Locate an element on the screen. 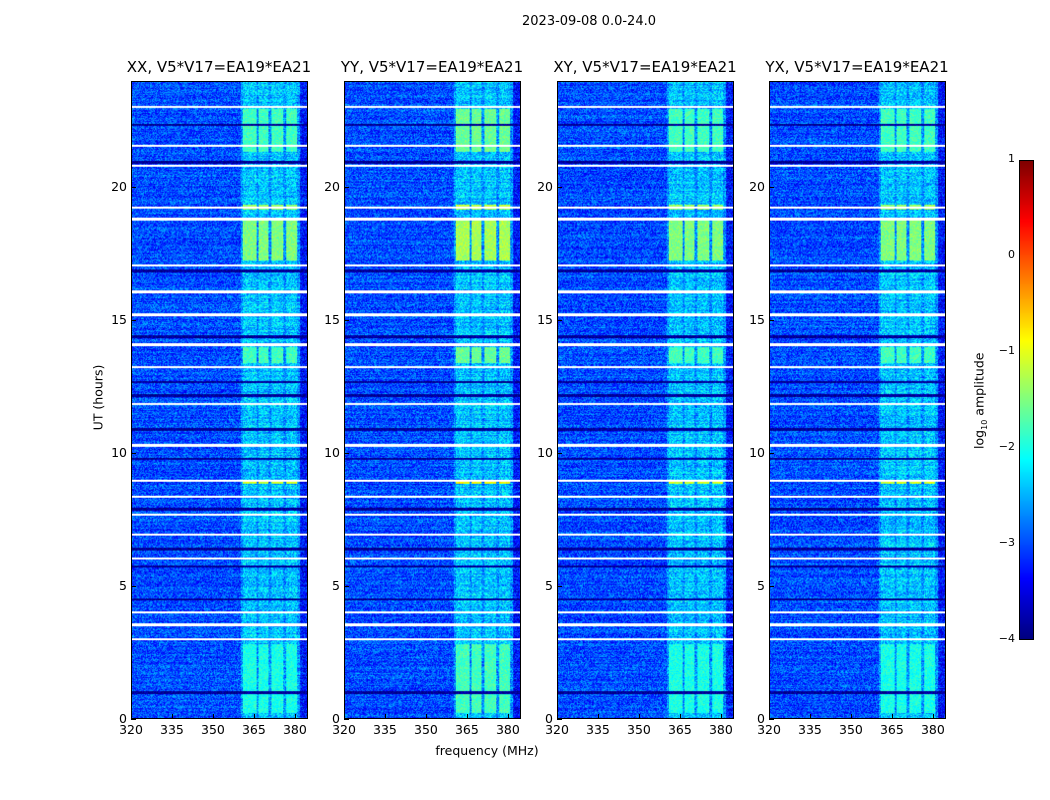 This screenshot has height=800, width=1050. colorbar-tick-label: 1 is located at coordinates (1011, 158).